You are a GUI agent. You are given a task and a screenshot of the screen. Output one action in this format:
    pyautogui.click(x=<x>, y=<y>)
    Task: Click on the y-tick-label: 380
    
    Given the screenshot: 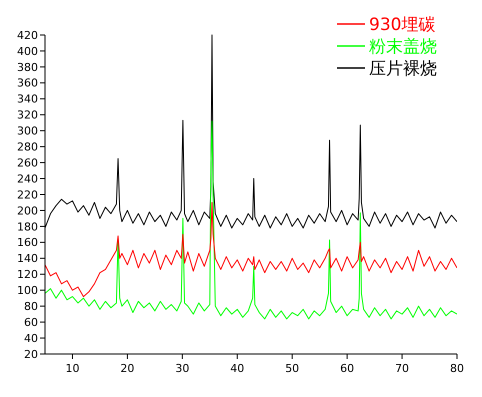 What is the action you would take?
    pyautogui.click(x=27, y=67)
    